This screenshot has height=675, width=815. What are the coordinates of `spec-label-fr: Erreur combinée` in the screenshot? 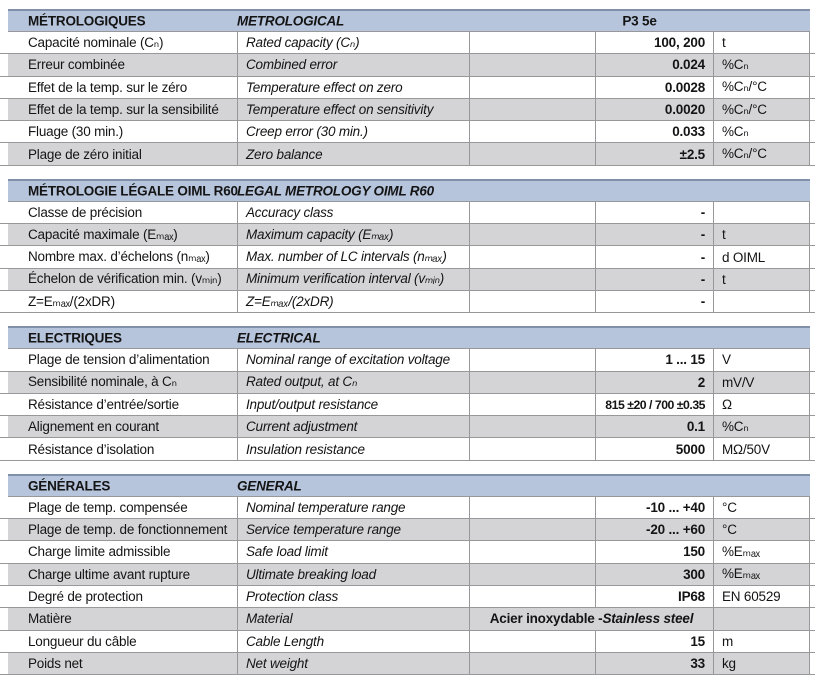 It's located at (122, 65).